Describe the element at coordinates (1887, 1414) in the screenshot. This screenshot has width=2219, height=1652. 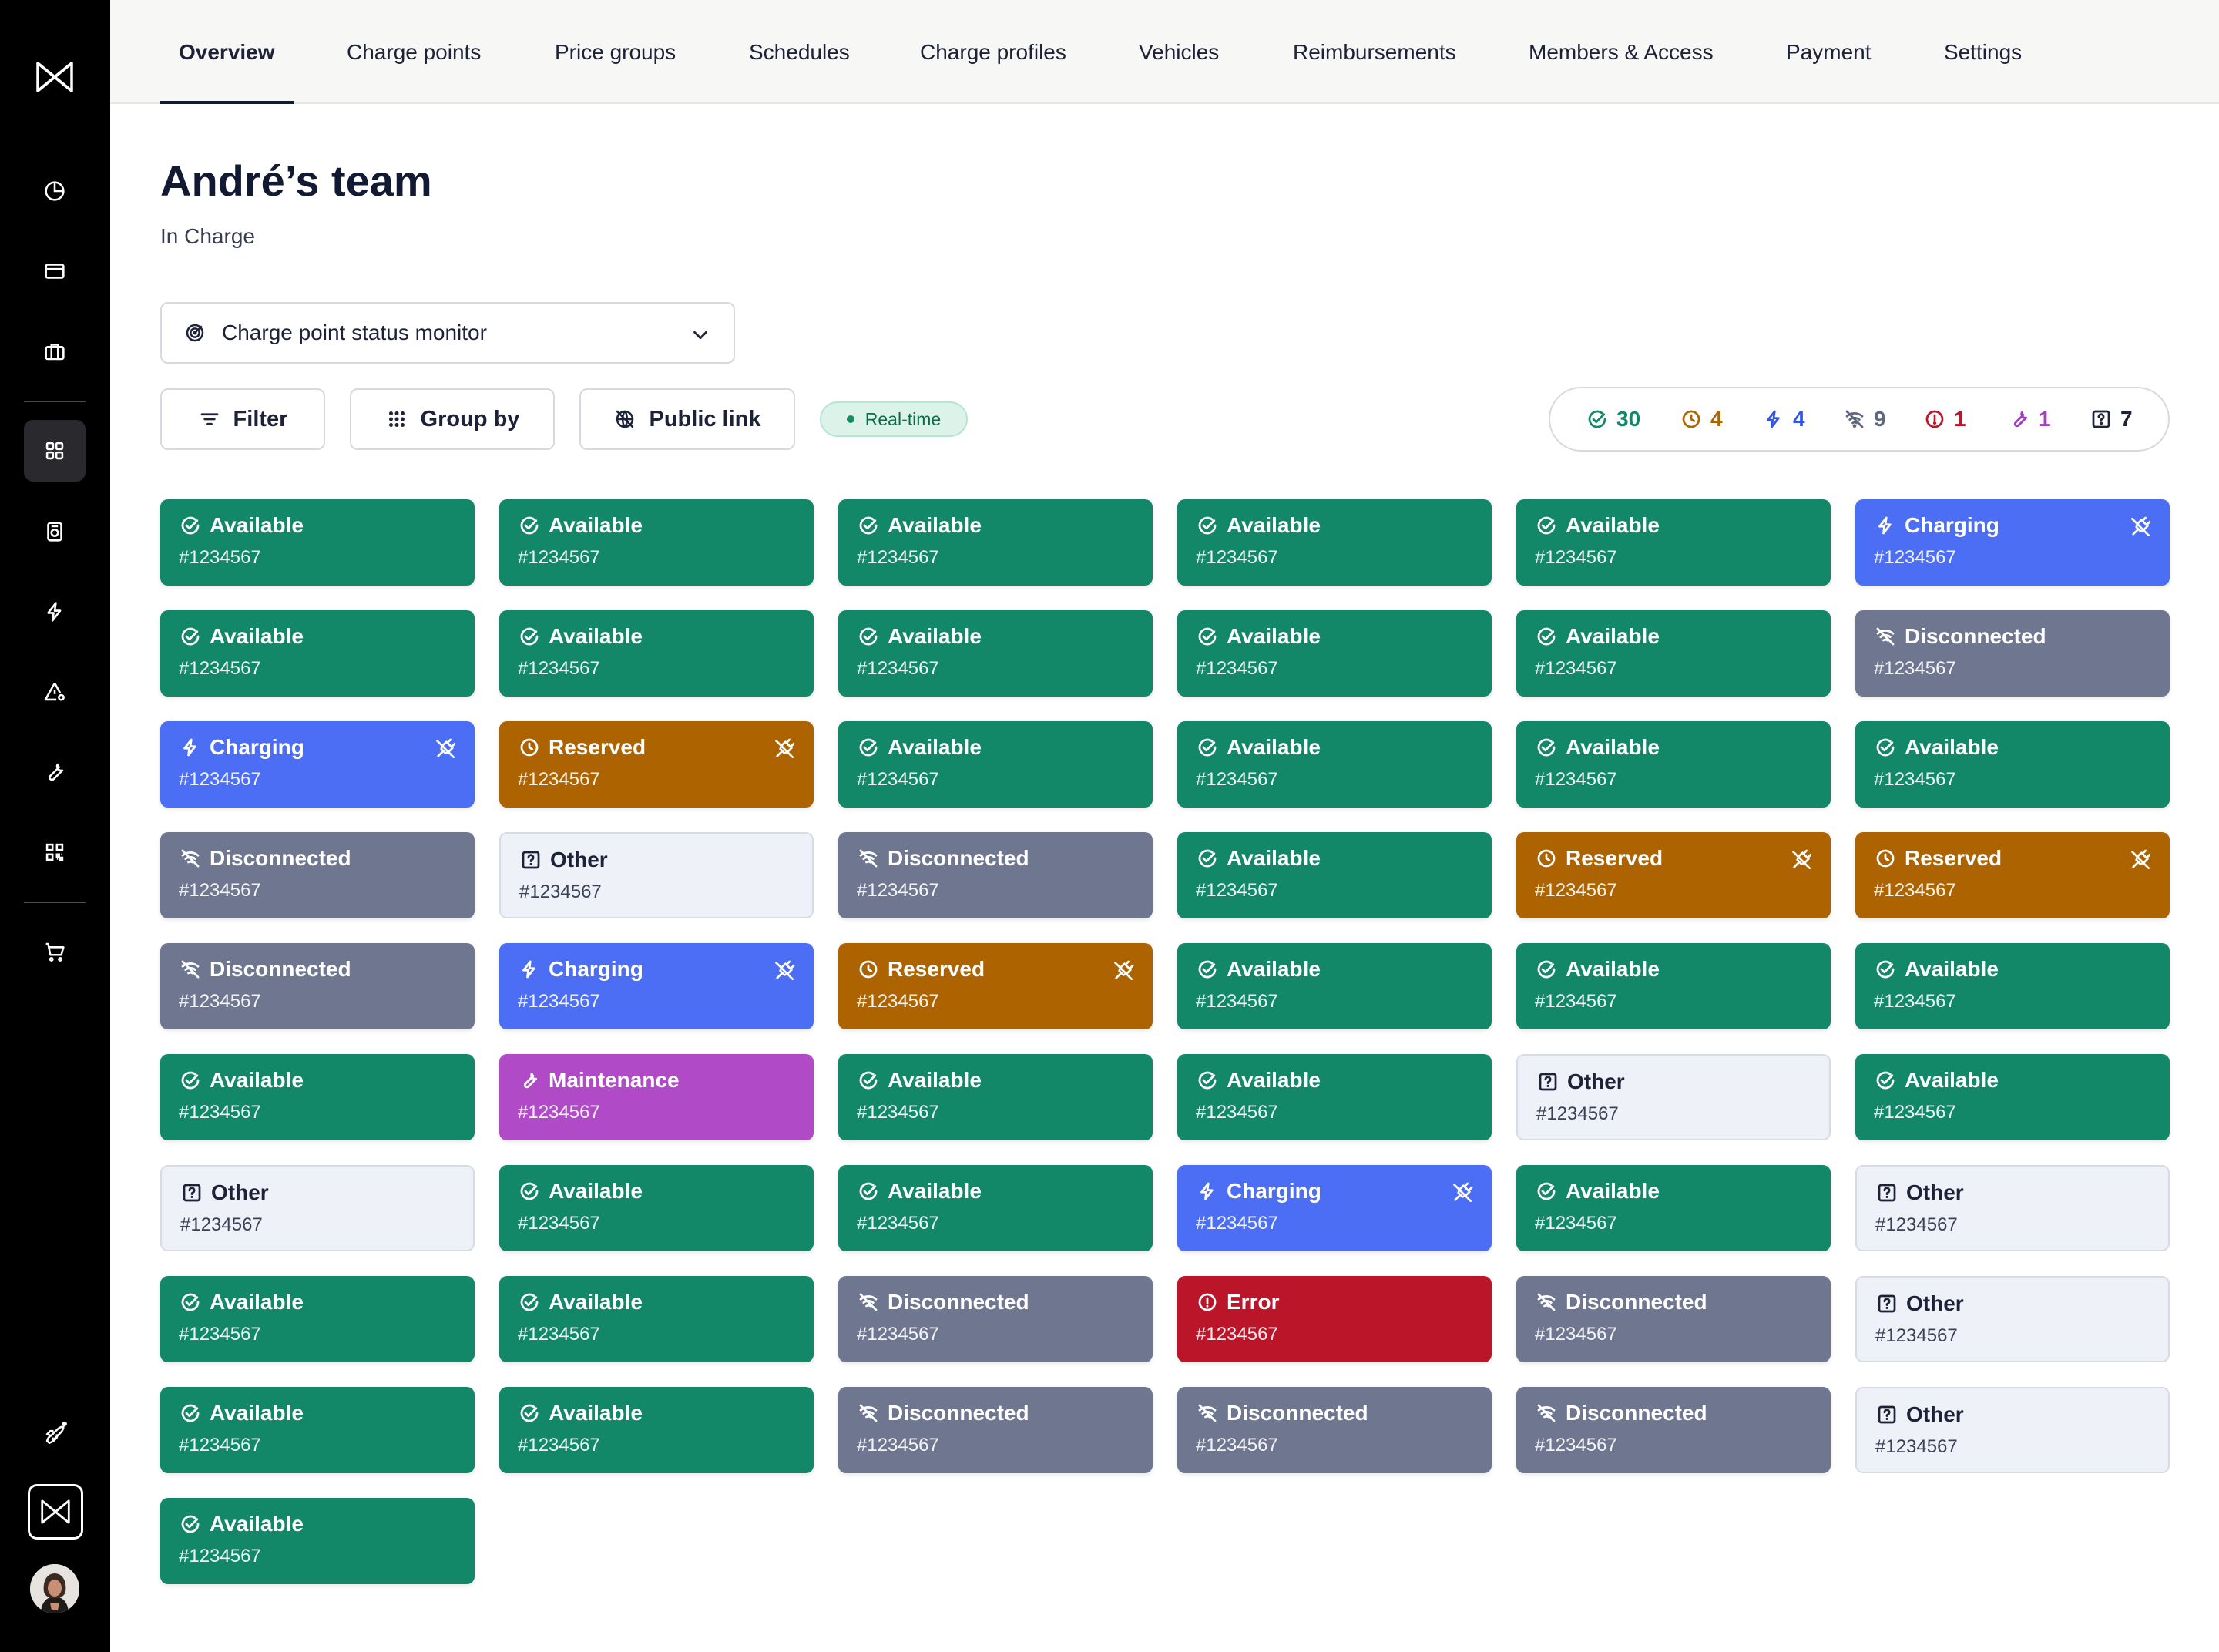
I see `question-square-icon` at that location.